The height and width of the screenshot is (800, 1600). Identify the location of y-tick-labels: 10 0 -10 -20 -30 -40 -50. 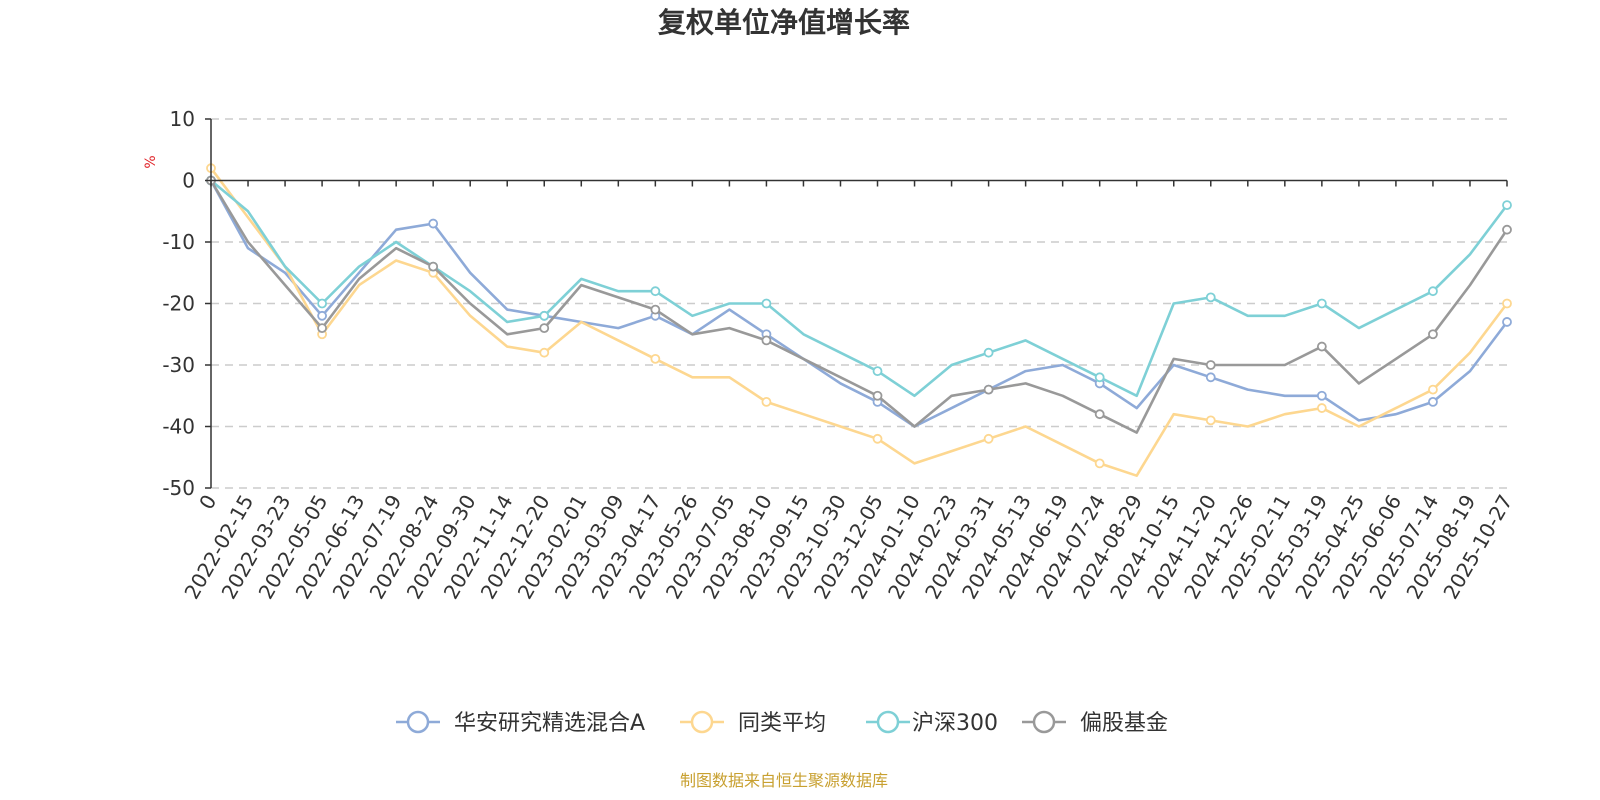
(178, 303).